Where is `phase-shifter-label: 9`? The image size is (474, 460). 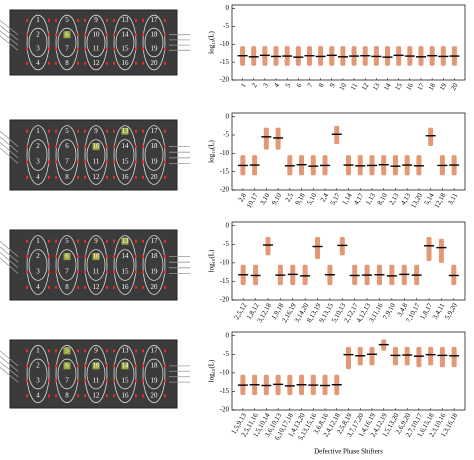
phase-shifter-label: 9 is located at coordinates (96, 131).